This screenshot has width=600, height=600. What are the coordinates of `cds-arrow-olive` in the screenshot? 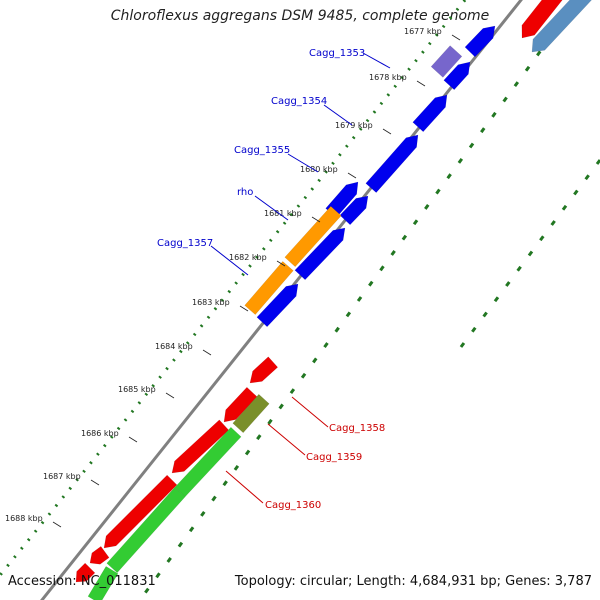 It's located at (251, 413).